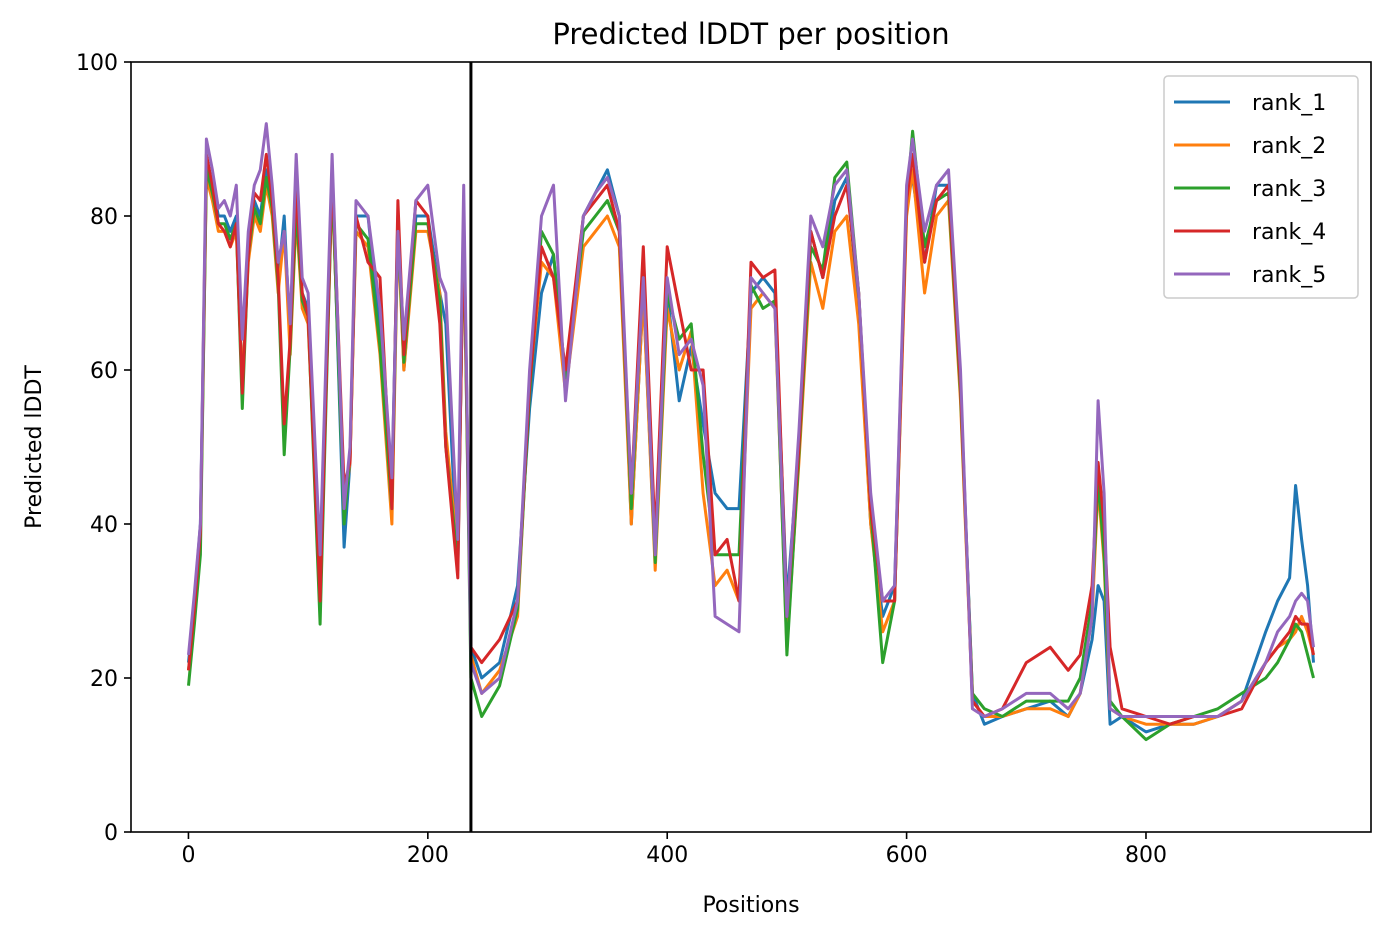 This screenshot has width=1391, height=939. I want to click on legend-box, so click(1261, 187).